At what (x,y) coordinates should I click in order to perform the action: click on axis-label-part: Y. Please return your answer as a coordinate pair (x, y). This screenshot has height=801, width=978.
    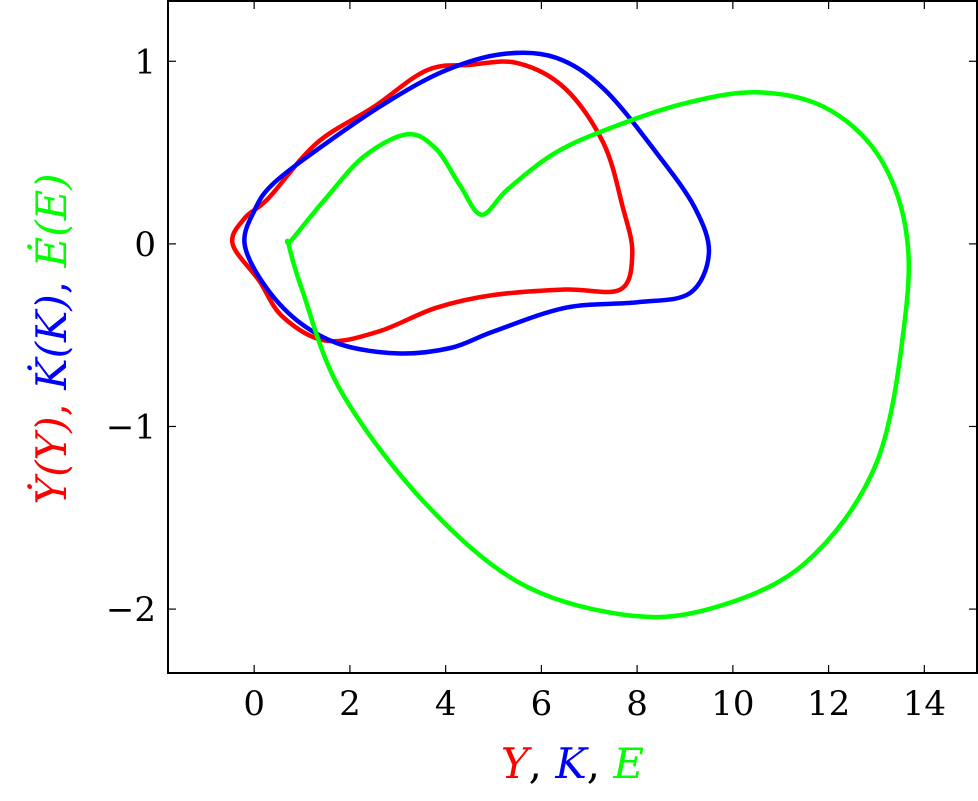
    Looking at the image, I should click on (517, 763).